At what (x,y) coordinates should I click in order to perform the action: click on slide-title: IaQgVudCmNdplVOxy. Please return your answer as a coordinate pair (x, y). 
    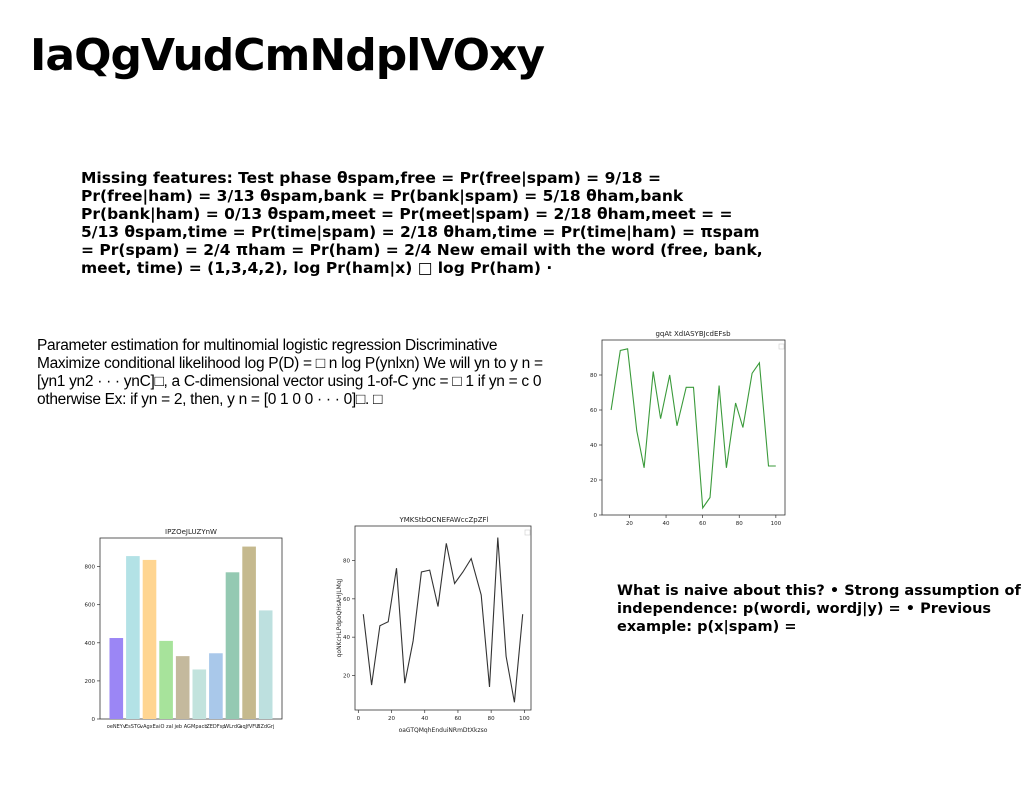
    Looking at the image, I should click on (287, 55).